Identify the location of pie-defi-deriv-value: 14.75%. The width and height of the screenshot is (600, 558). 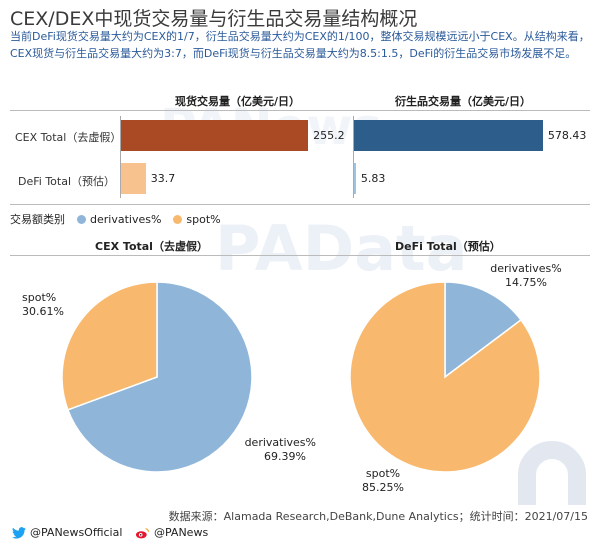
(526, 282).